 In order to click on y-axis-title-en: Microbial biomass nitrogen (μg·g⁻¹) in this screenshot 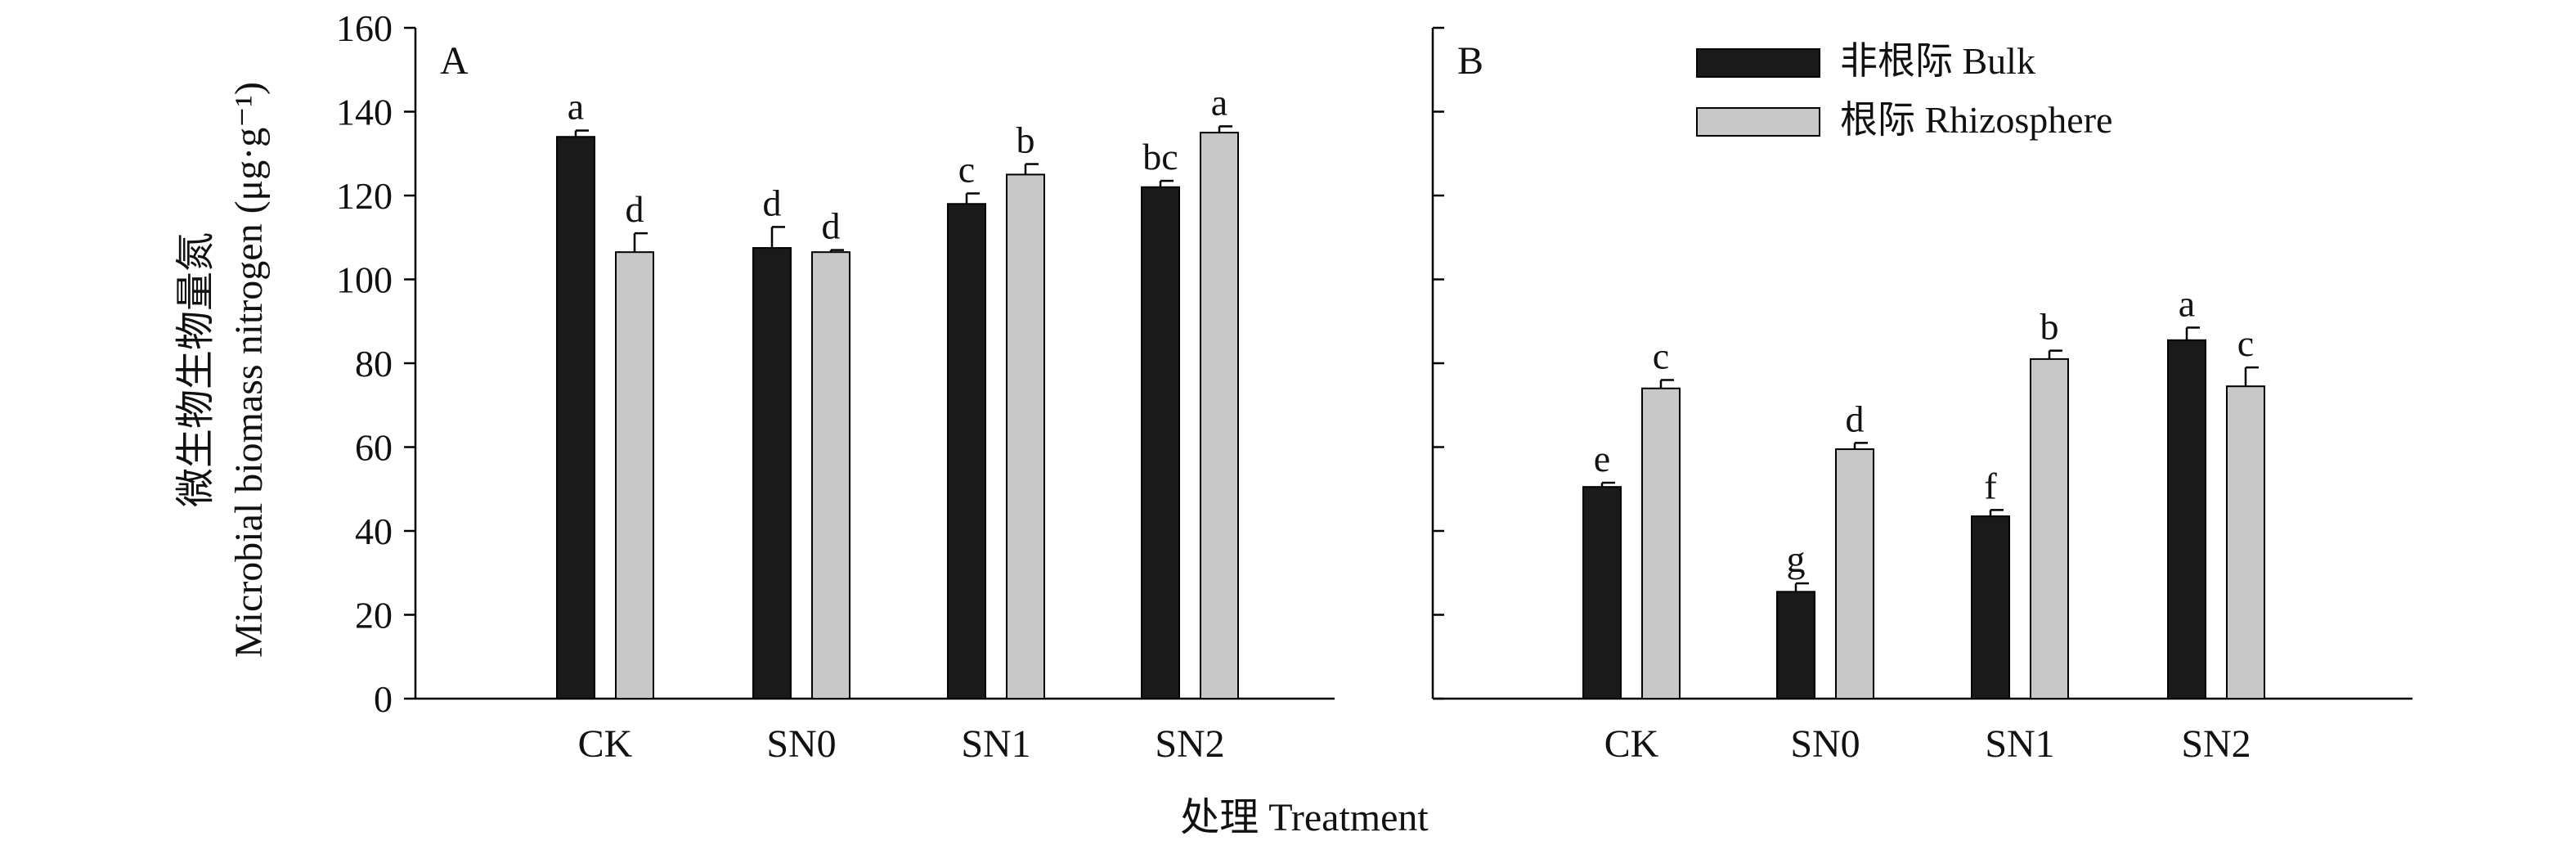, I will do `click(249, 370)`.